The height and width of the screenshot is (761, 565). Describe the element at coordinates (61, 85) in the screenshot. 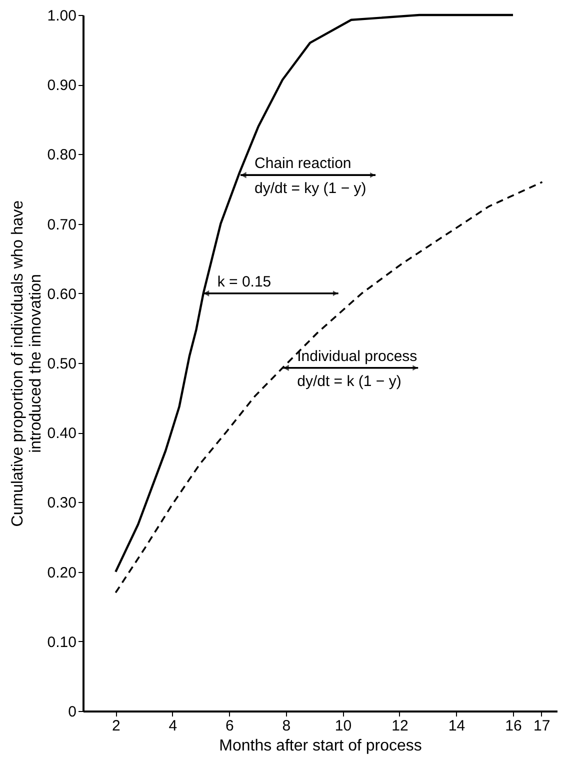

I see `y-tick-label: 0.90` at that location.